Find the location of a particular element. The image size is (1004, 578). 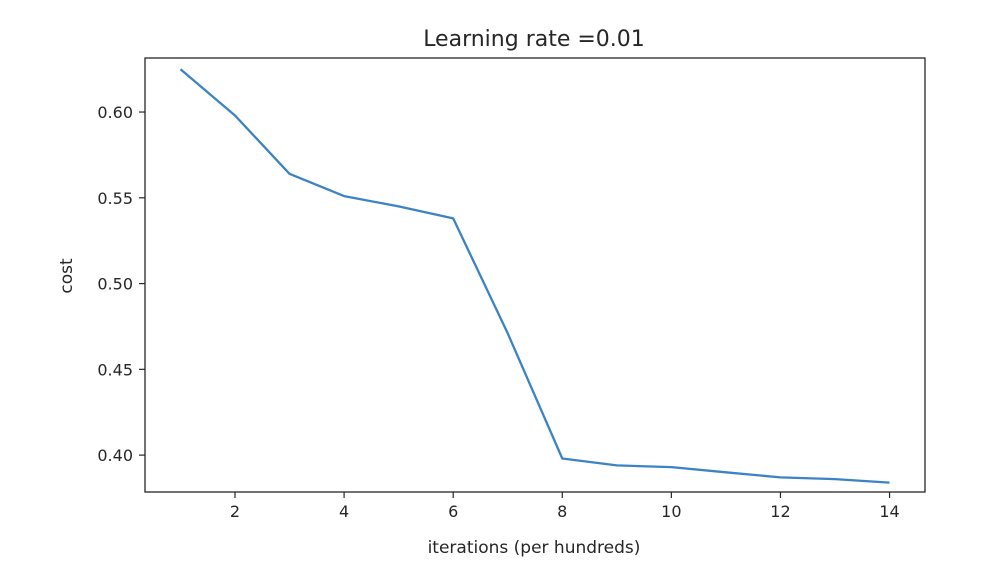

x-axis-label: iterations (per hundreds) is located at coordinates (534, 548).